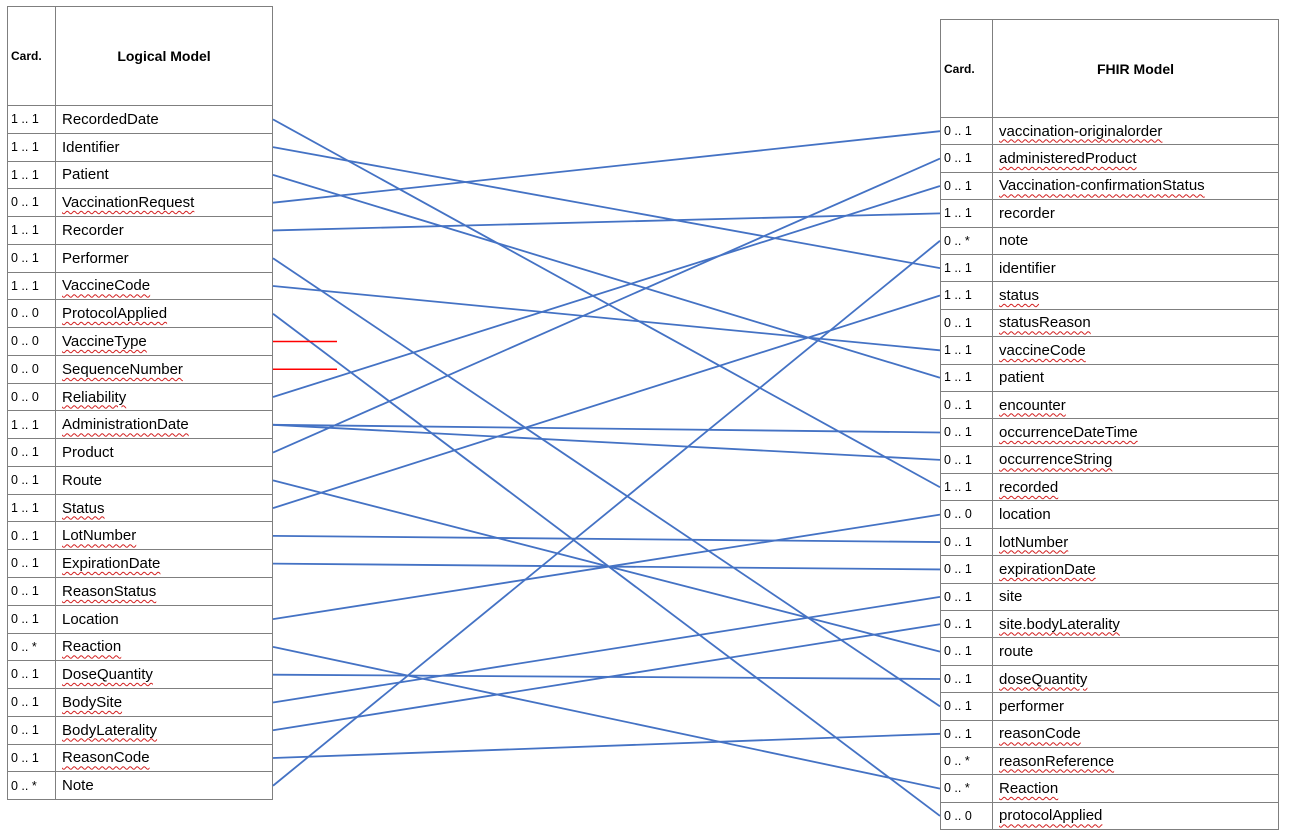 Image resolution: width=1309 pixels, height=836 pixels. I want to click on fhir-row: 1 .. 1 recorded, so click(1109, 487).